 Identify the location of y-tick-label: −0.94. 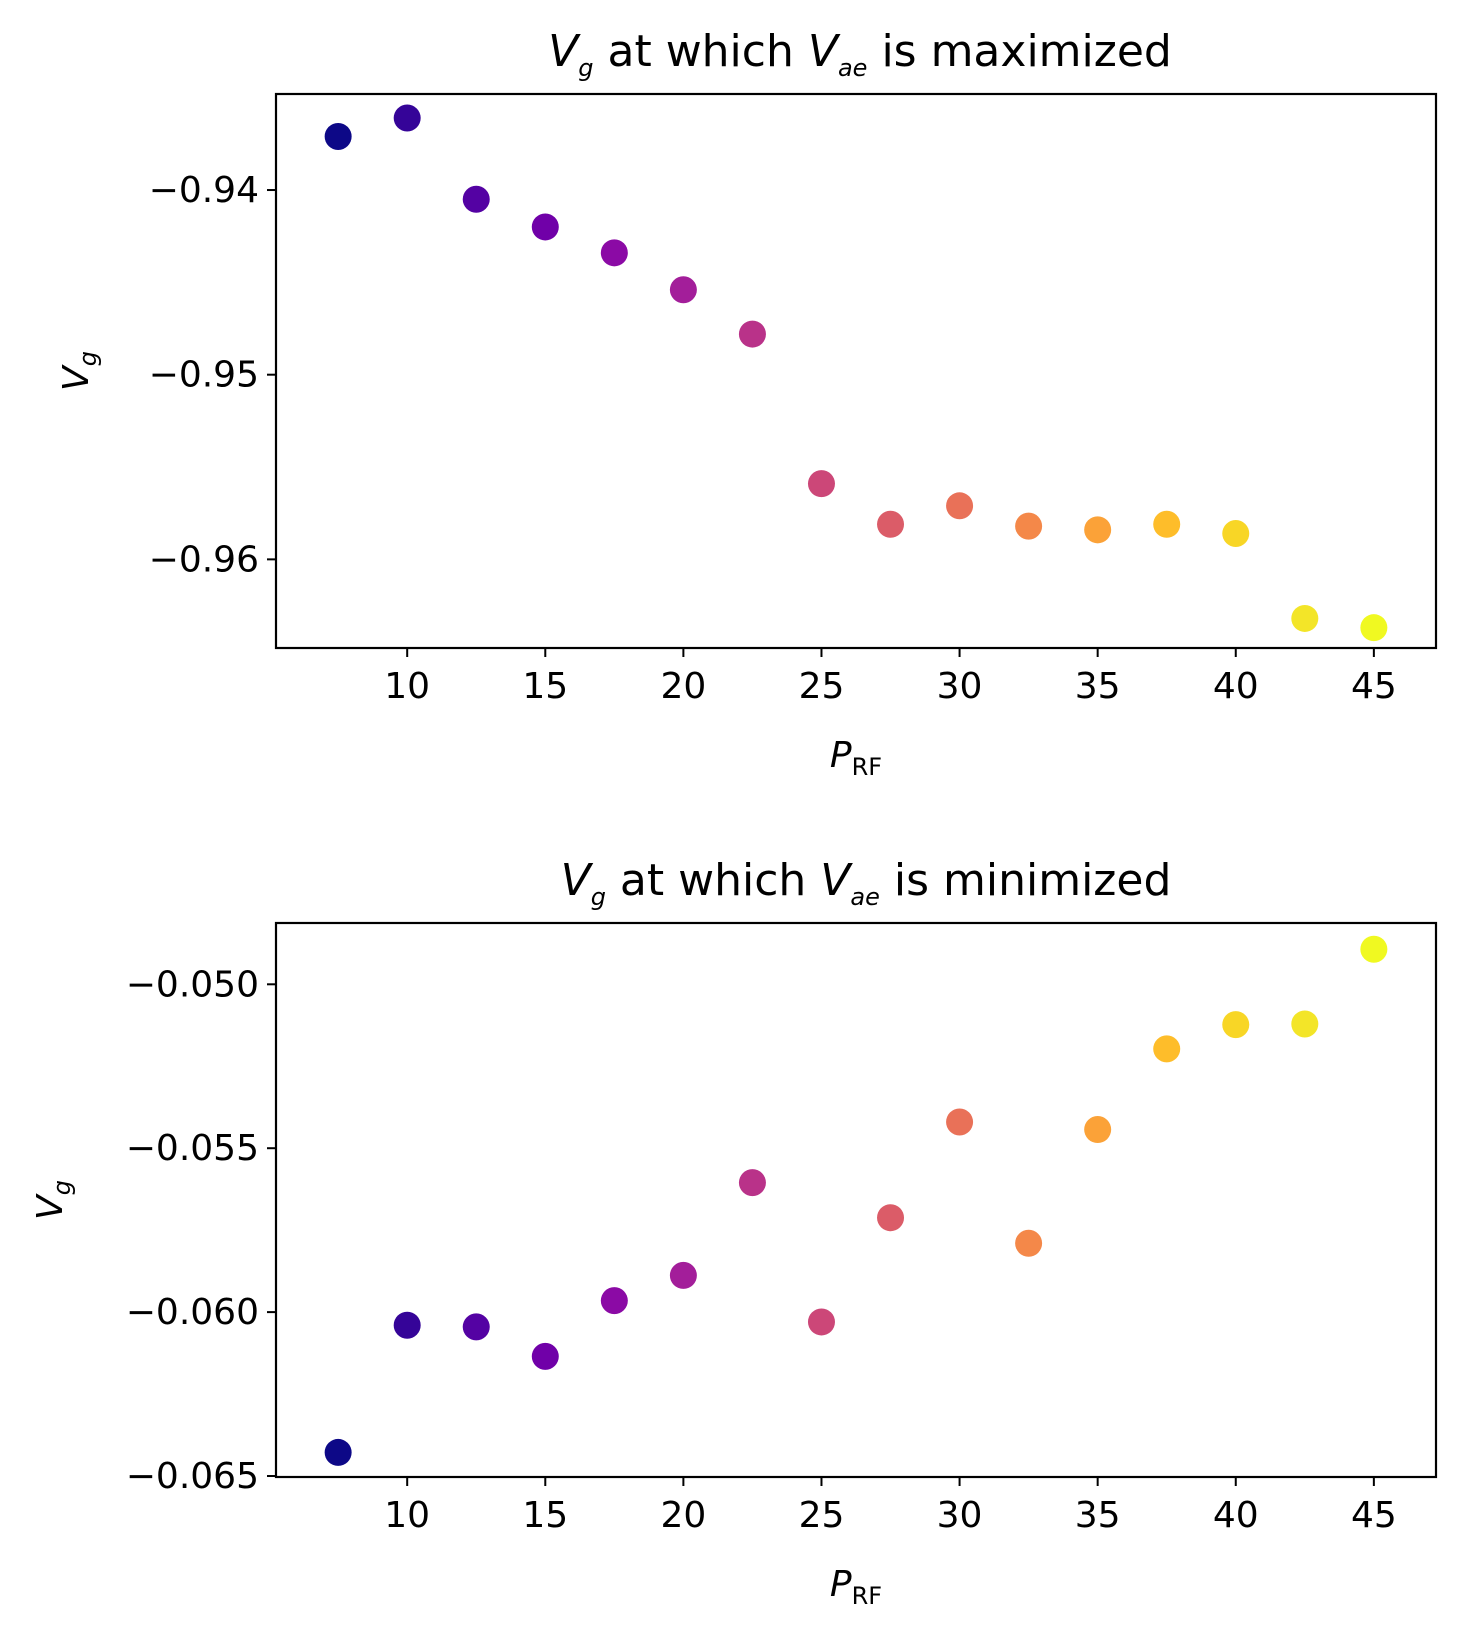
(204, 190).